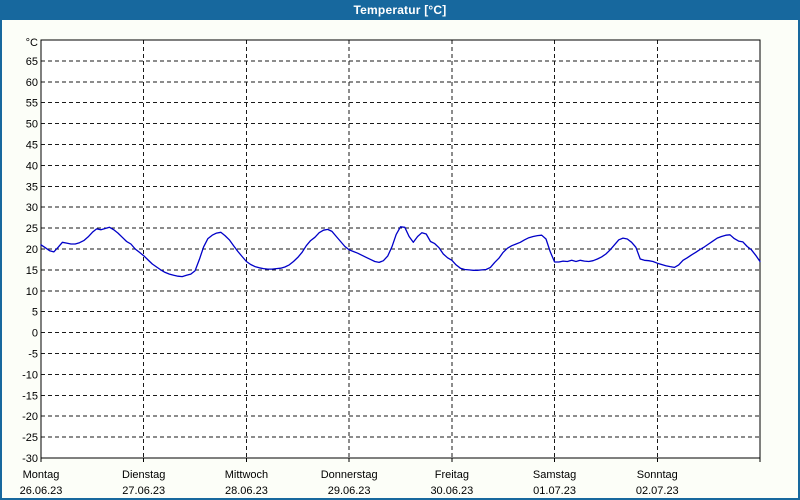  I want to click on x-date-label: 01.07.23, so click(554, 491).